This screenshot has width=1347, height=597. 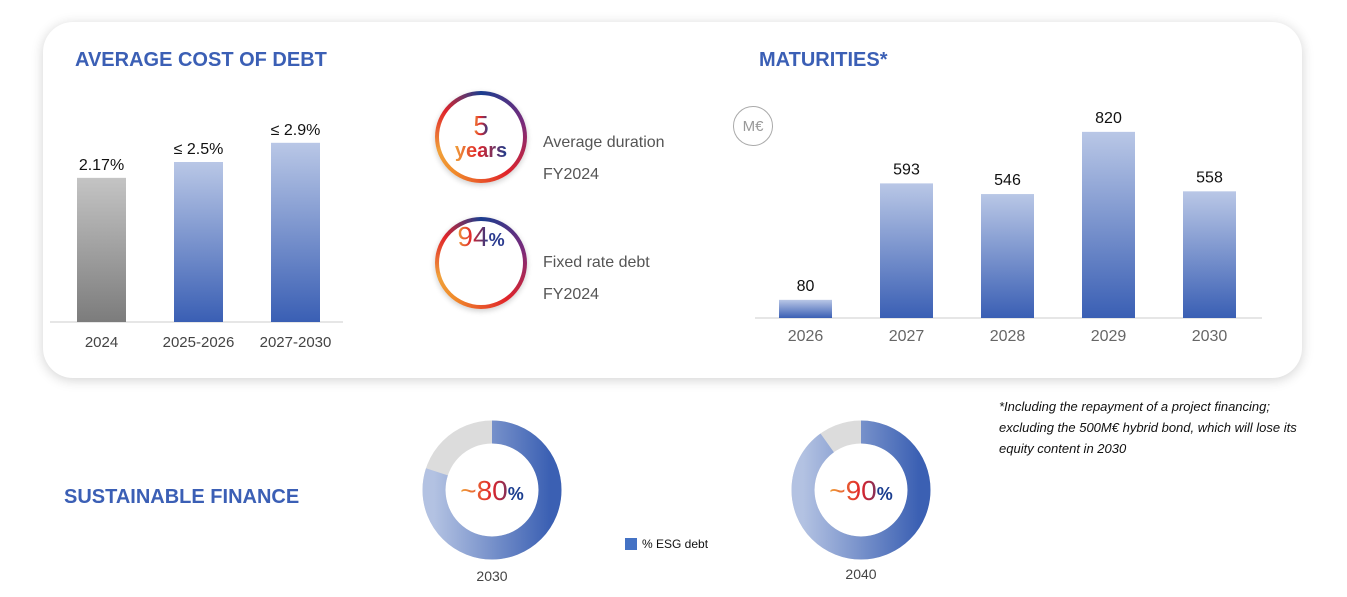 What do you see at coordinates (296, 342) in the screenshot?
I see `cost-tick-label: 2027-2030` at bounding box center [296, 342].